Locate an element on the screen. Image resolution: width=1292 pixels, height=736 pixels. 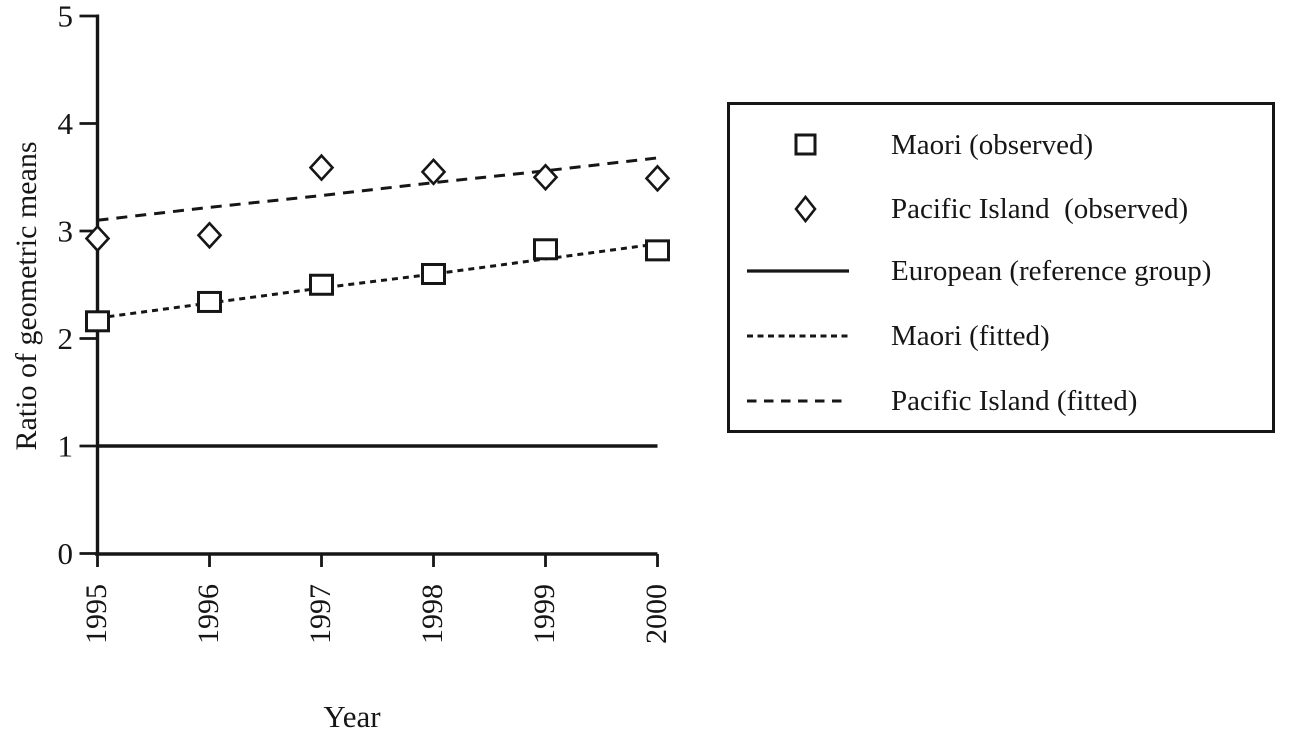
x-tick-label: 2000 is located at coordinates (656, 614).